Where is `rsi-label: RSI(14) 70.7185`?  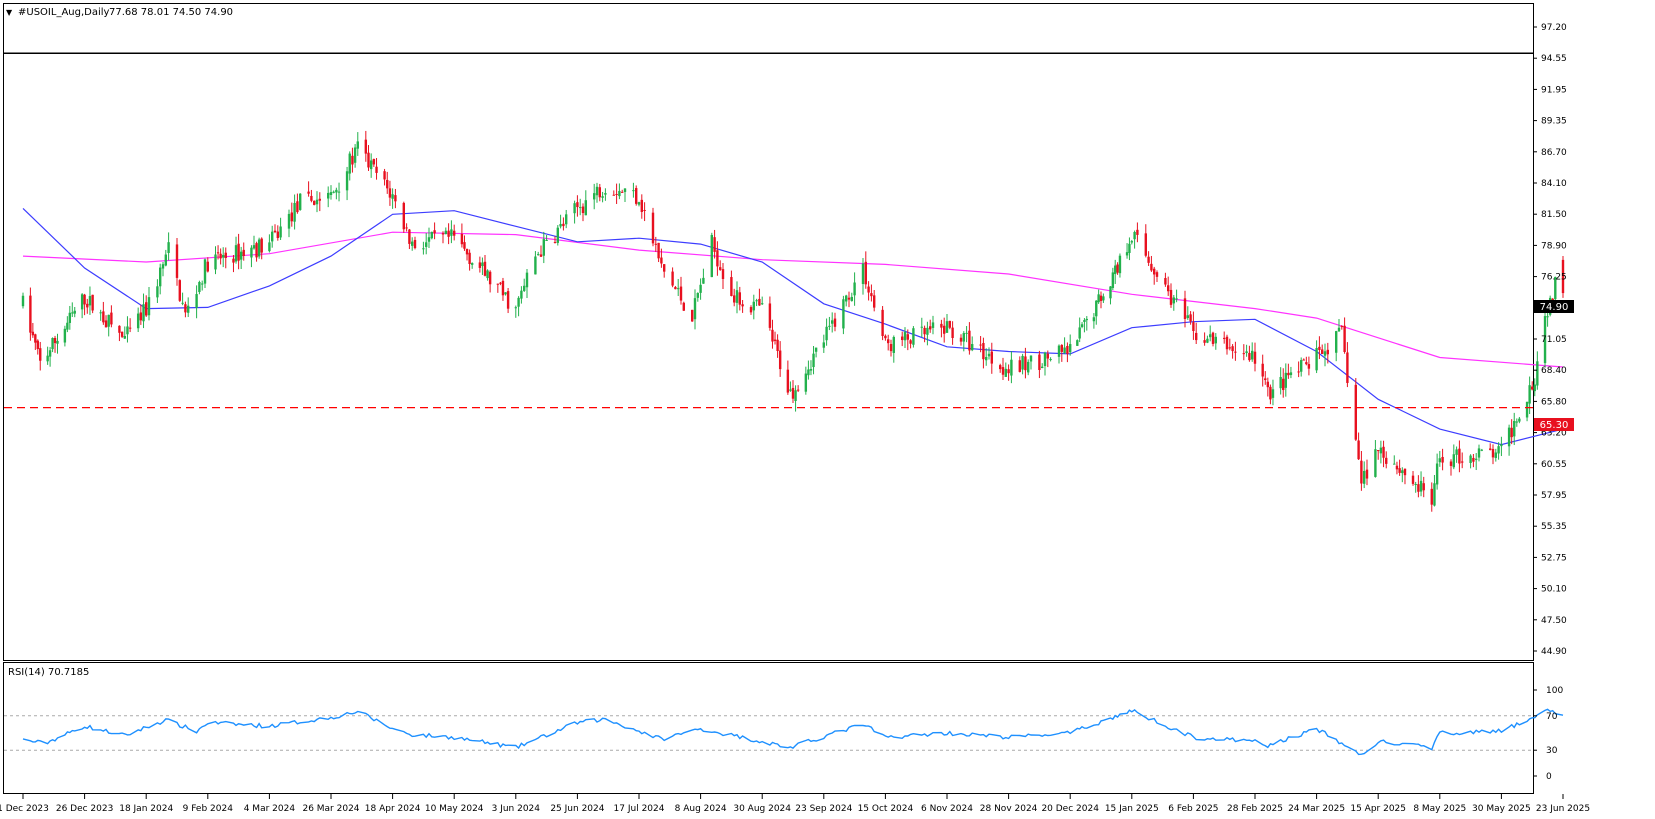 rsi-label: RSI(14) 70.7185 is located at coordinates (48, 672).